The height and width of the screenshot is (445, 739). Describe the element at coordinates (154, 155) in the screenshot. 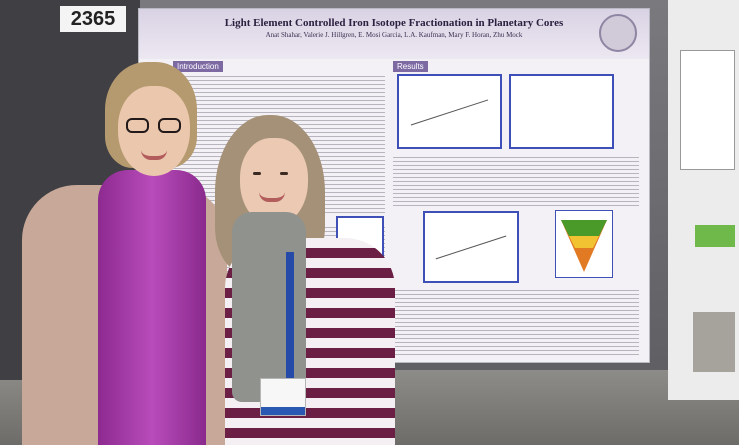

I see `smile-left` at that location.